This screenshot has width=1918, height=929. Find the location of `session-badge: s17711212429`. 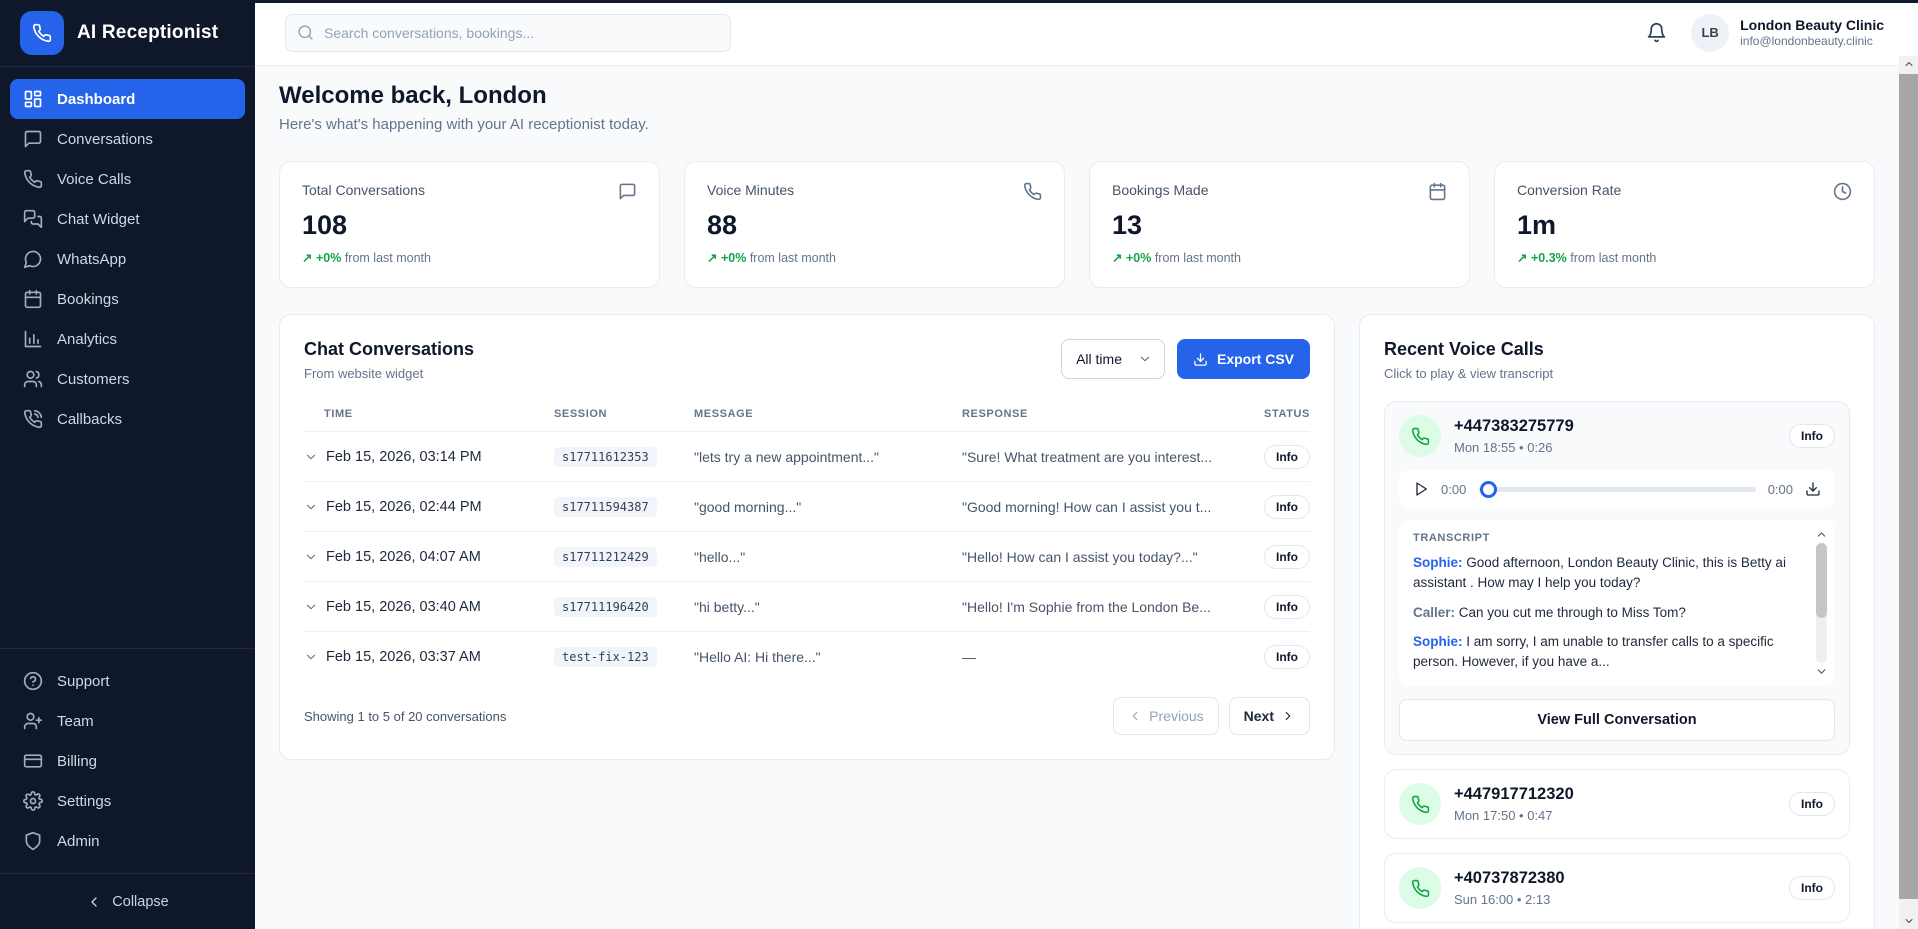

session-badge: s17711212429 is located at coordinates (605, 556).